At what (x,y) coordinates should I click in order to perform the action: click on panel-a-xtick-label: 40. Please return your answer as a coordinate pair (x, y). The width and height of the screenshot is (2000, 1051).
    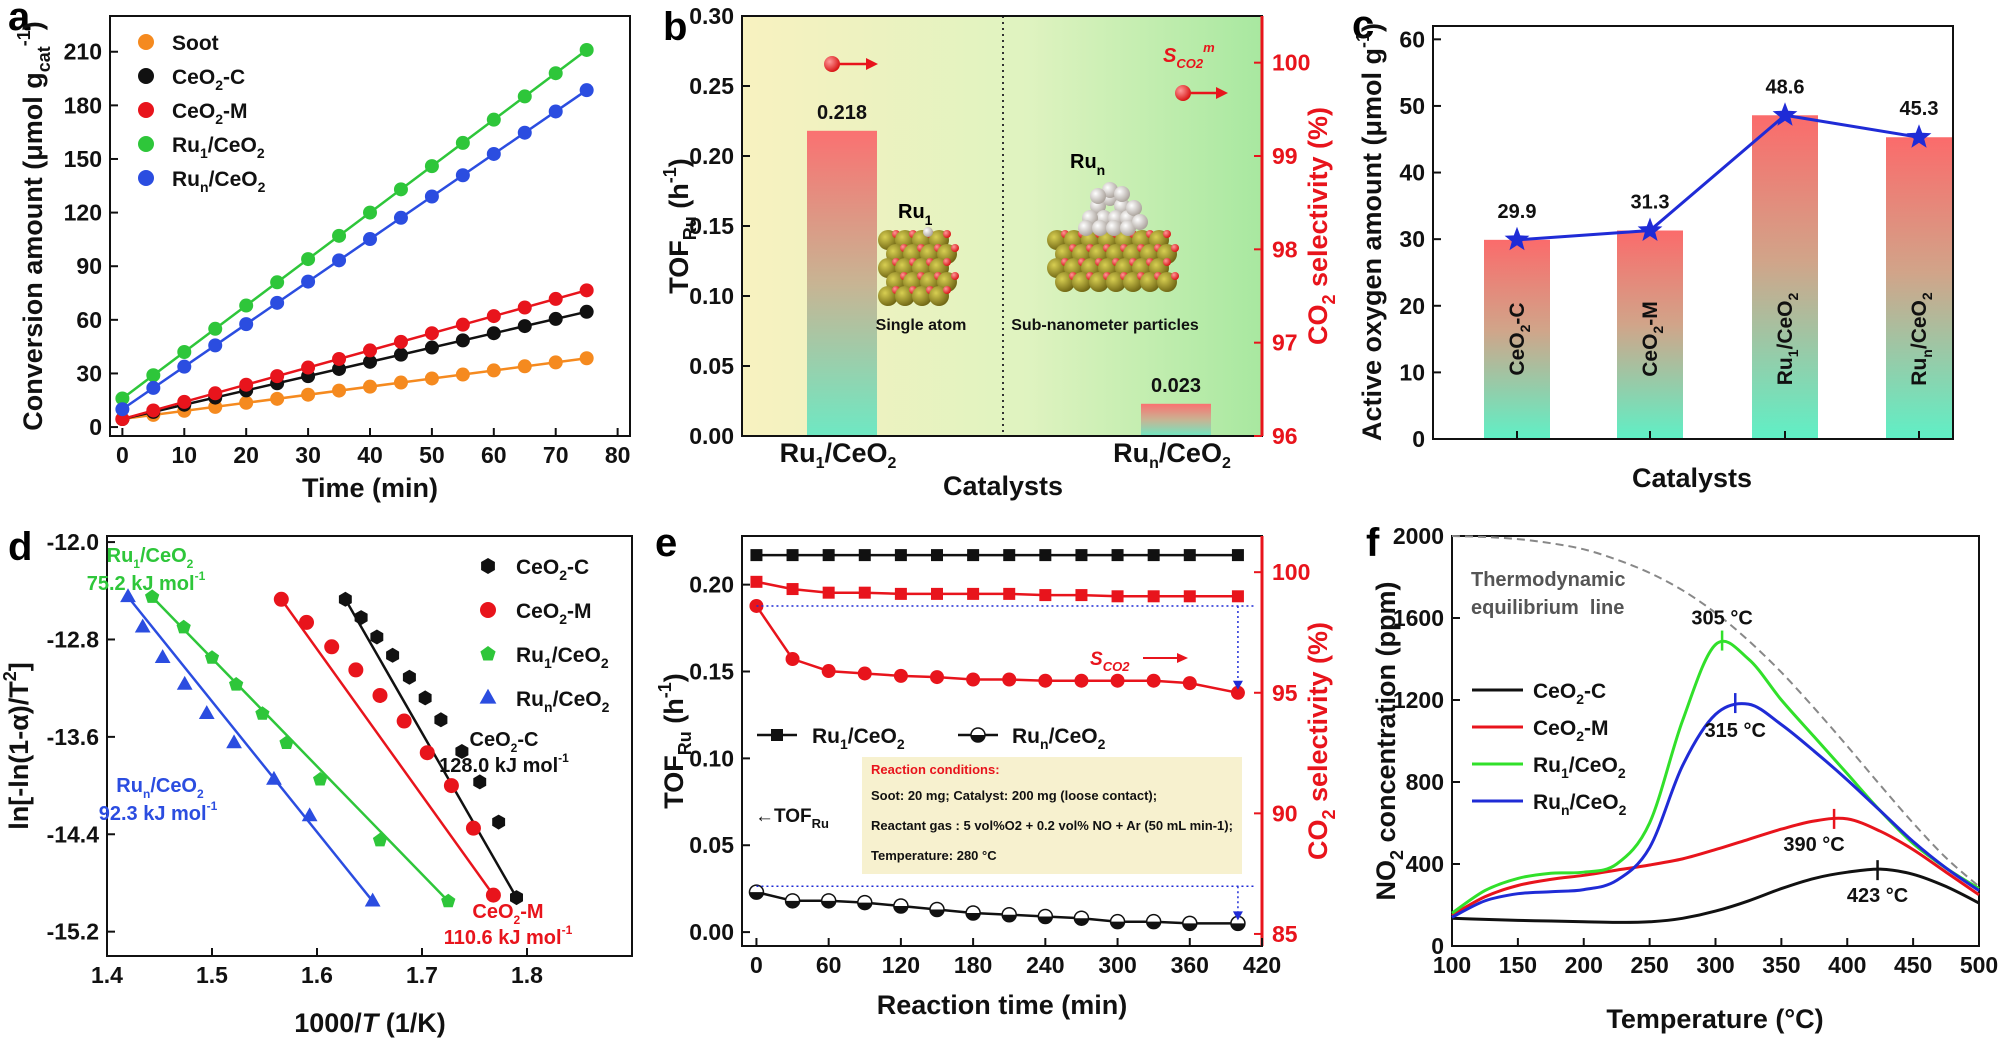
    Looking at the image, I should click on (370, 455).